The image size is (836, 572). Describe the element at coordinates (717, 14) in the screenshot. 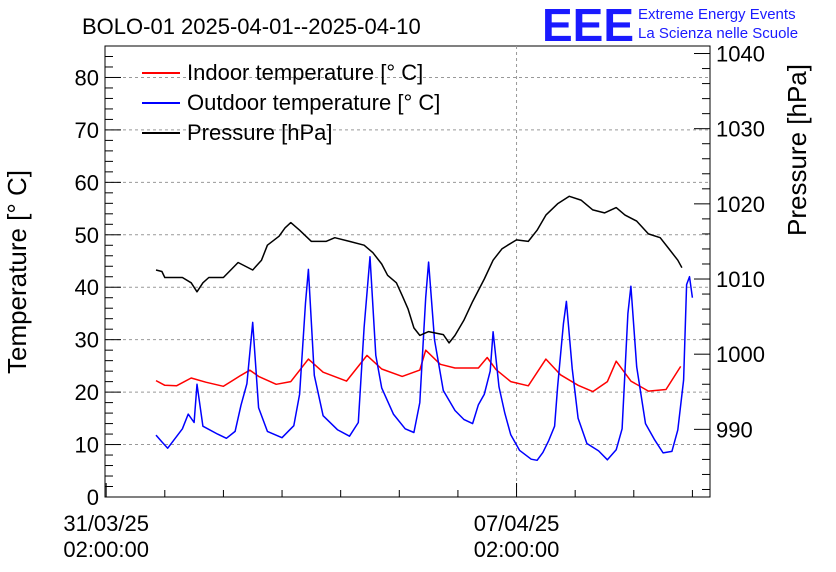

I see `eee-logo-line1: Extreme Energy Events` at that location.